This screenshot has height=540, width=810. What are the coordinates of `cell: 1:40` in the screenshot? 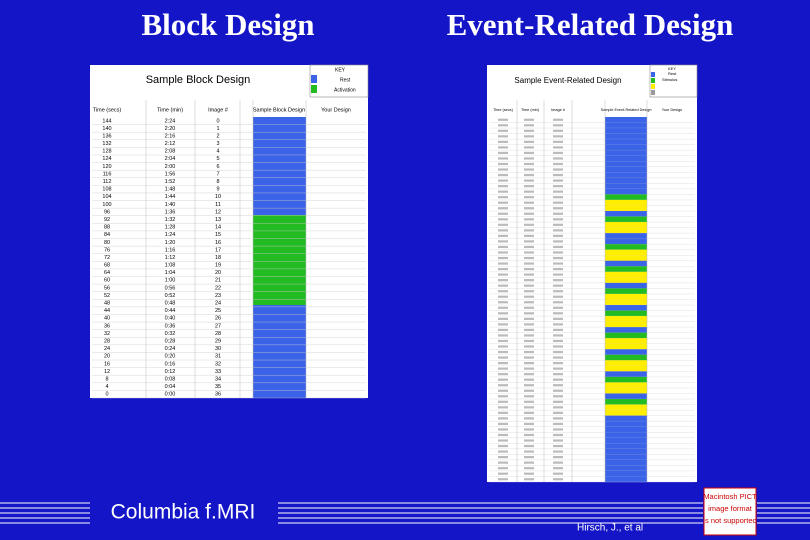 It's located at (170, 205).